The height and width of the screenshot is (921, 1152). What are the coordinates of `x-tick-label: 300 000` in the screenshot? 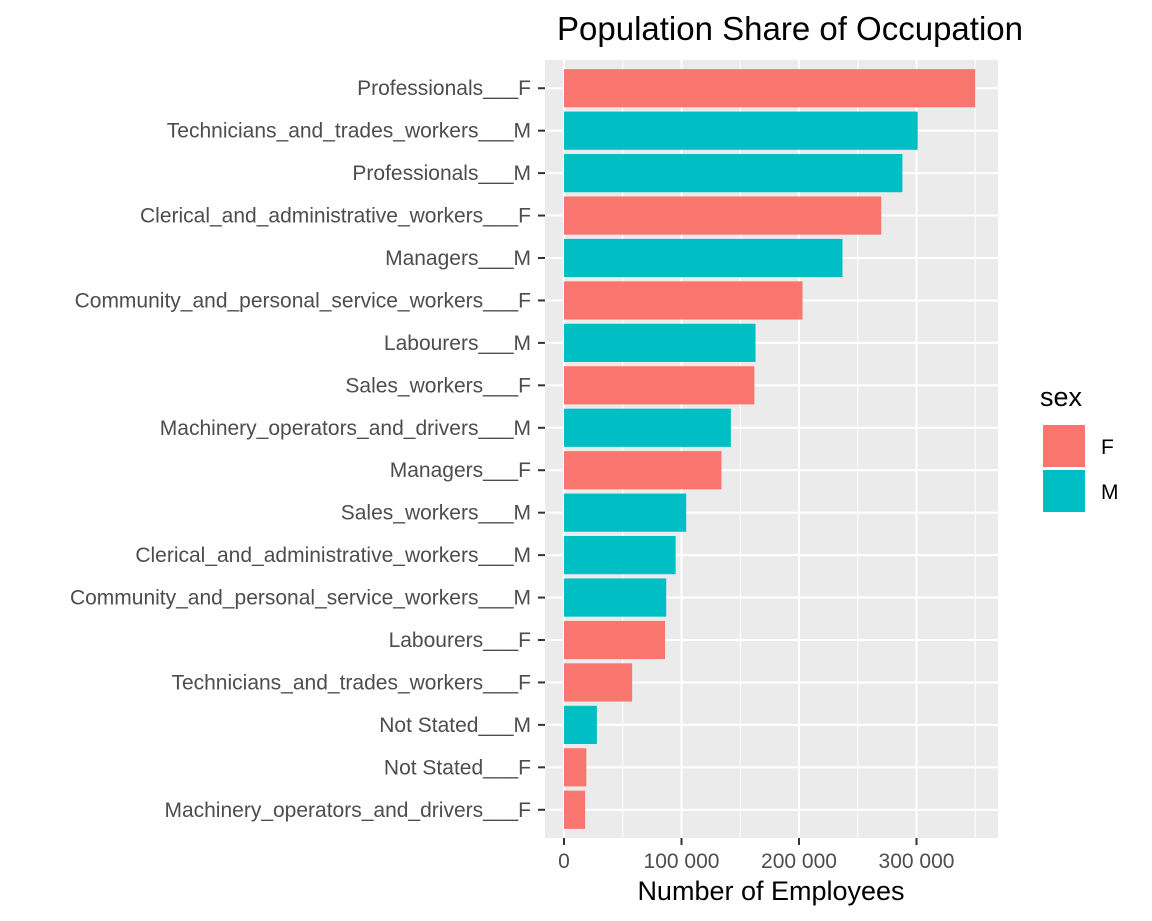 It's located at (917, 861).